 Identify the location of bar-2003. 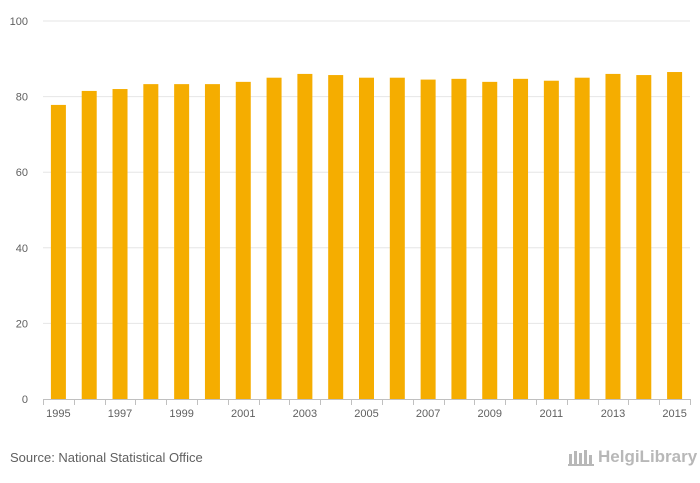
(305, 236).